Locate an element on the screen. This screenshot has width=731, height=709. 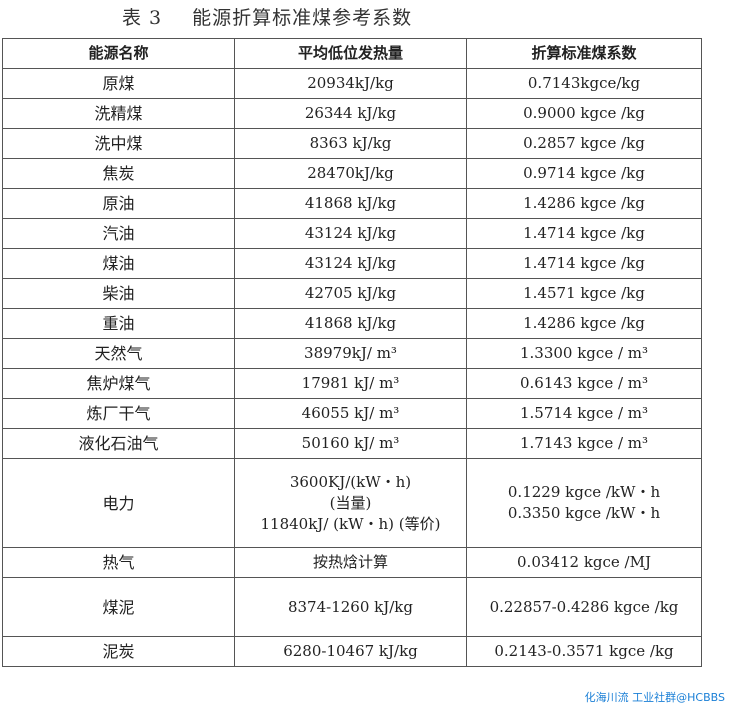
heat-value-cell: 26344 kJ/kg is located at coordinates (350, 113).